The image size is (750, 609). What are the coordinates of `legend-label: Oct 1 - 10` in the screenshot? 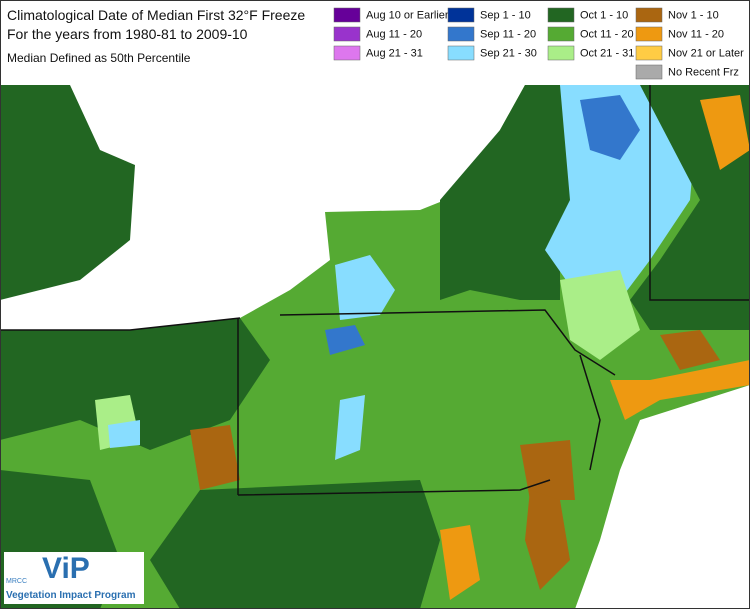 It's located at (604, 15).